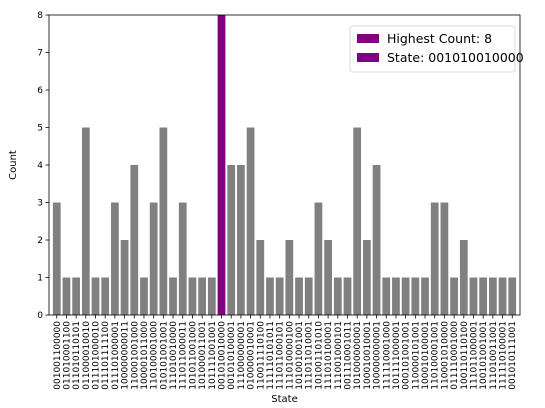  What do you see at coordinates (126, 355) in the screenshot?
I see `x-tick-label: 100000000011` at bounding box center [126, 355].